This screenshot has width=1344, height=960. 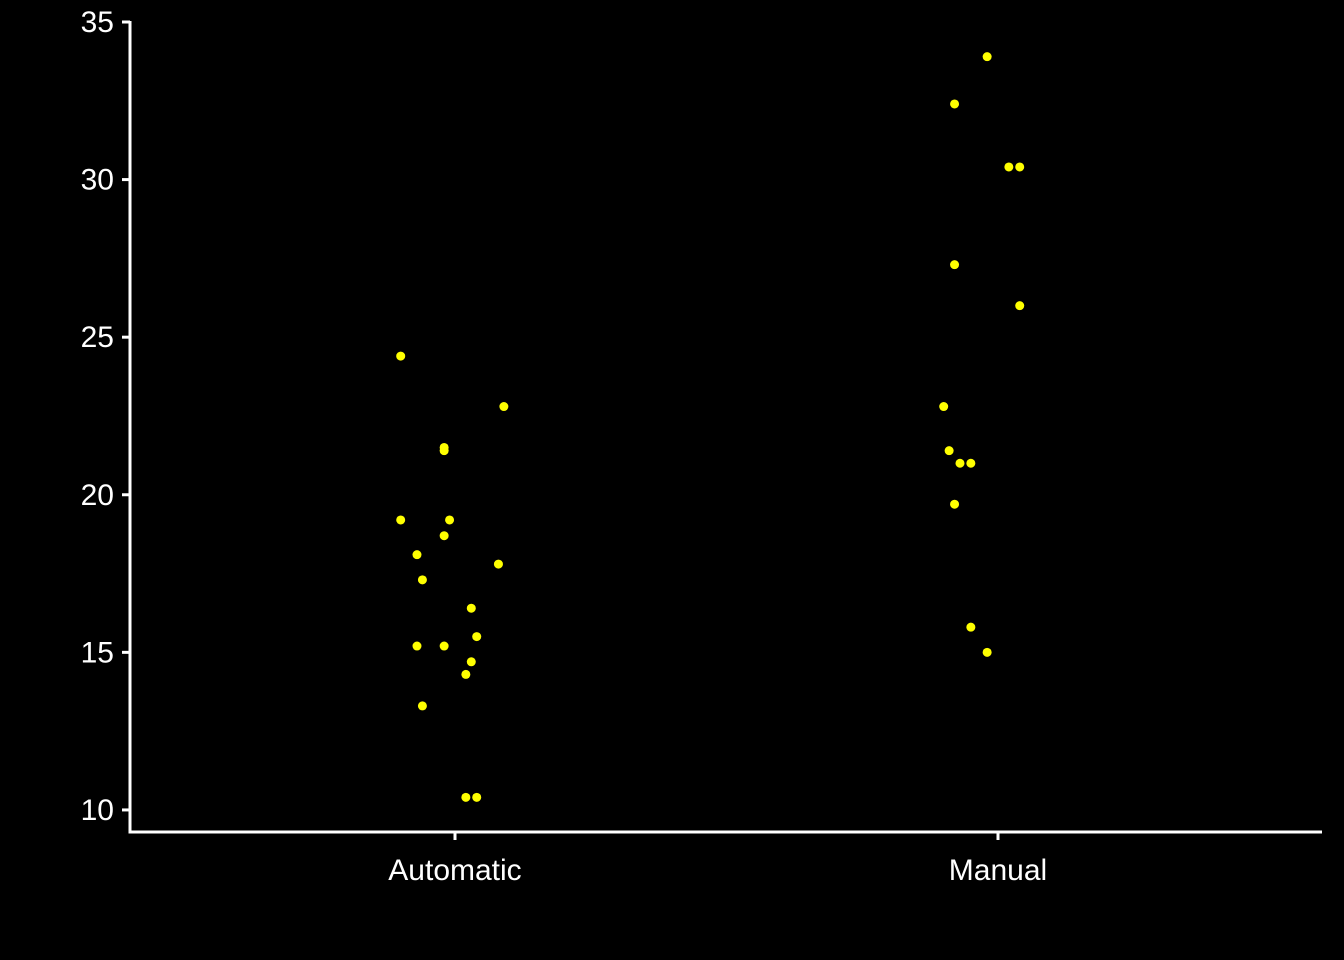 I want to click on y-tick-label: 20, so click(x=97, y=495).